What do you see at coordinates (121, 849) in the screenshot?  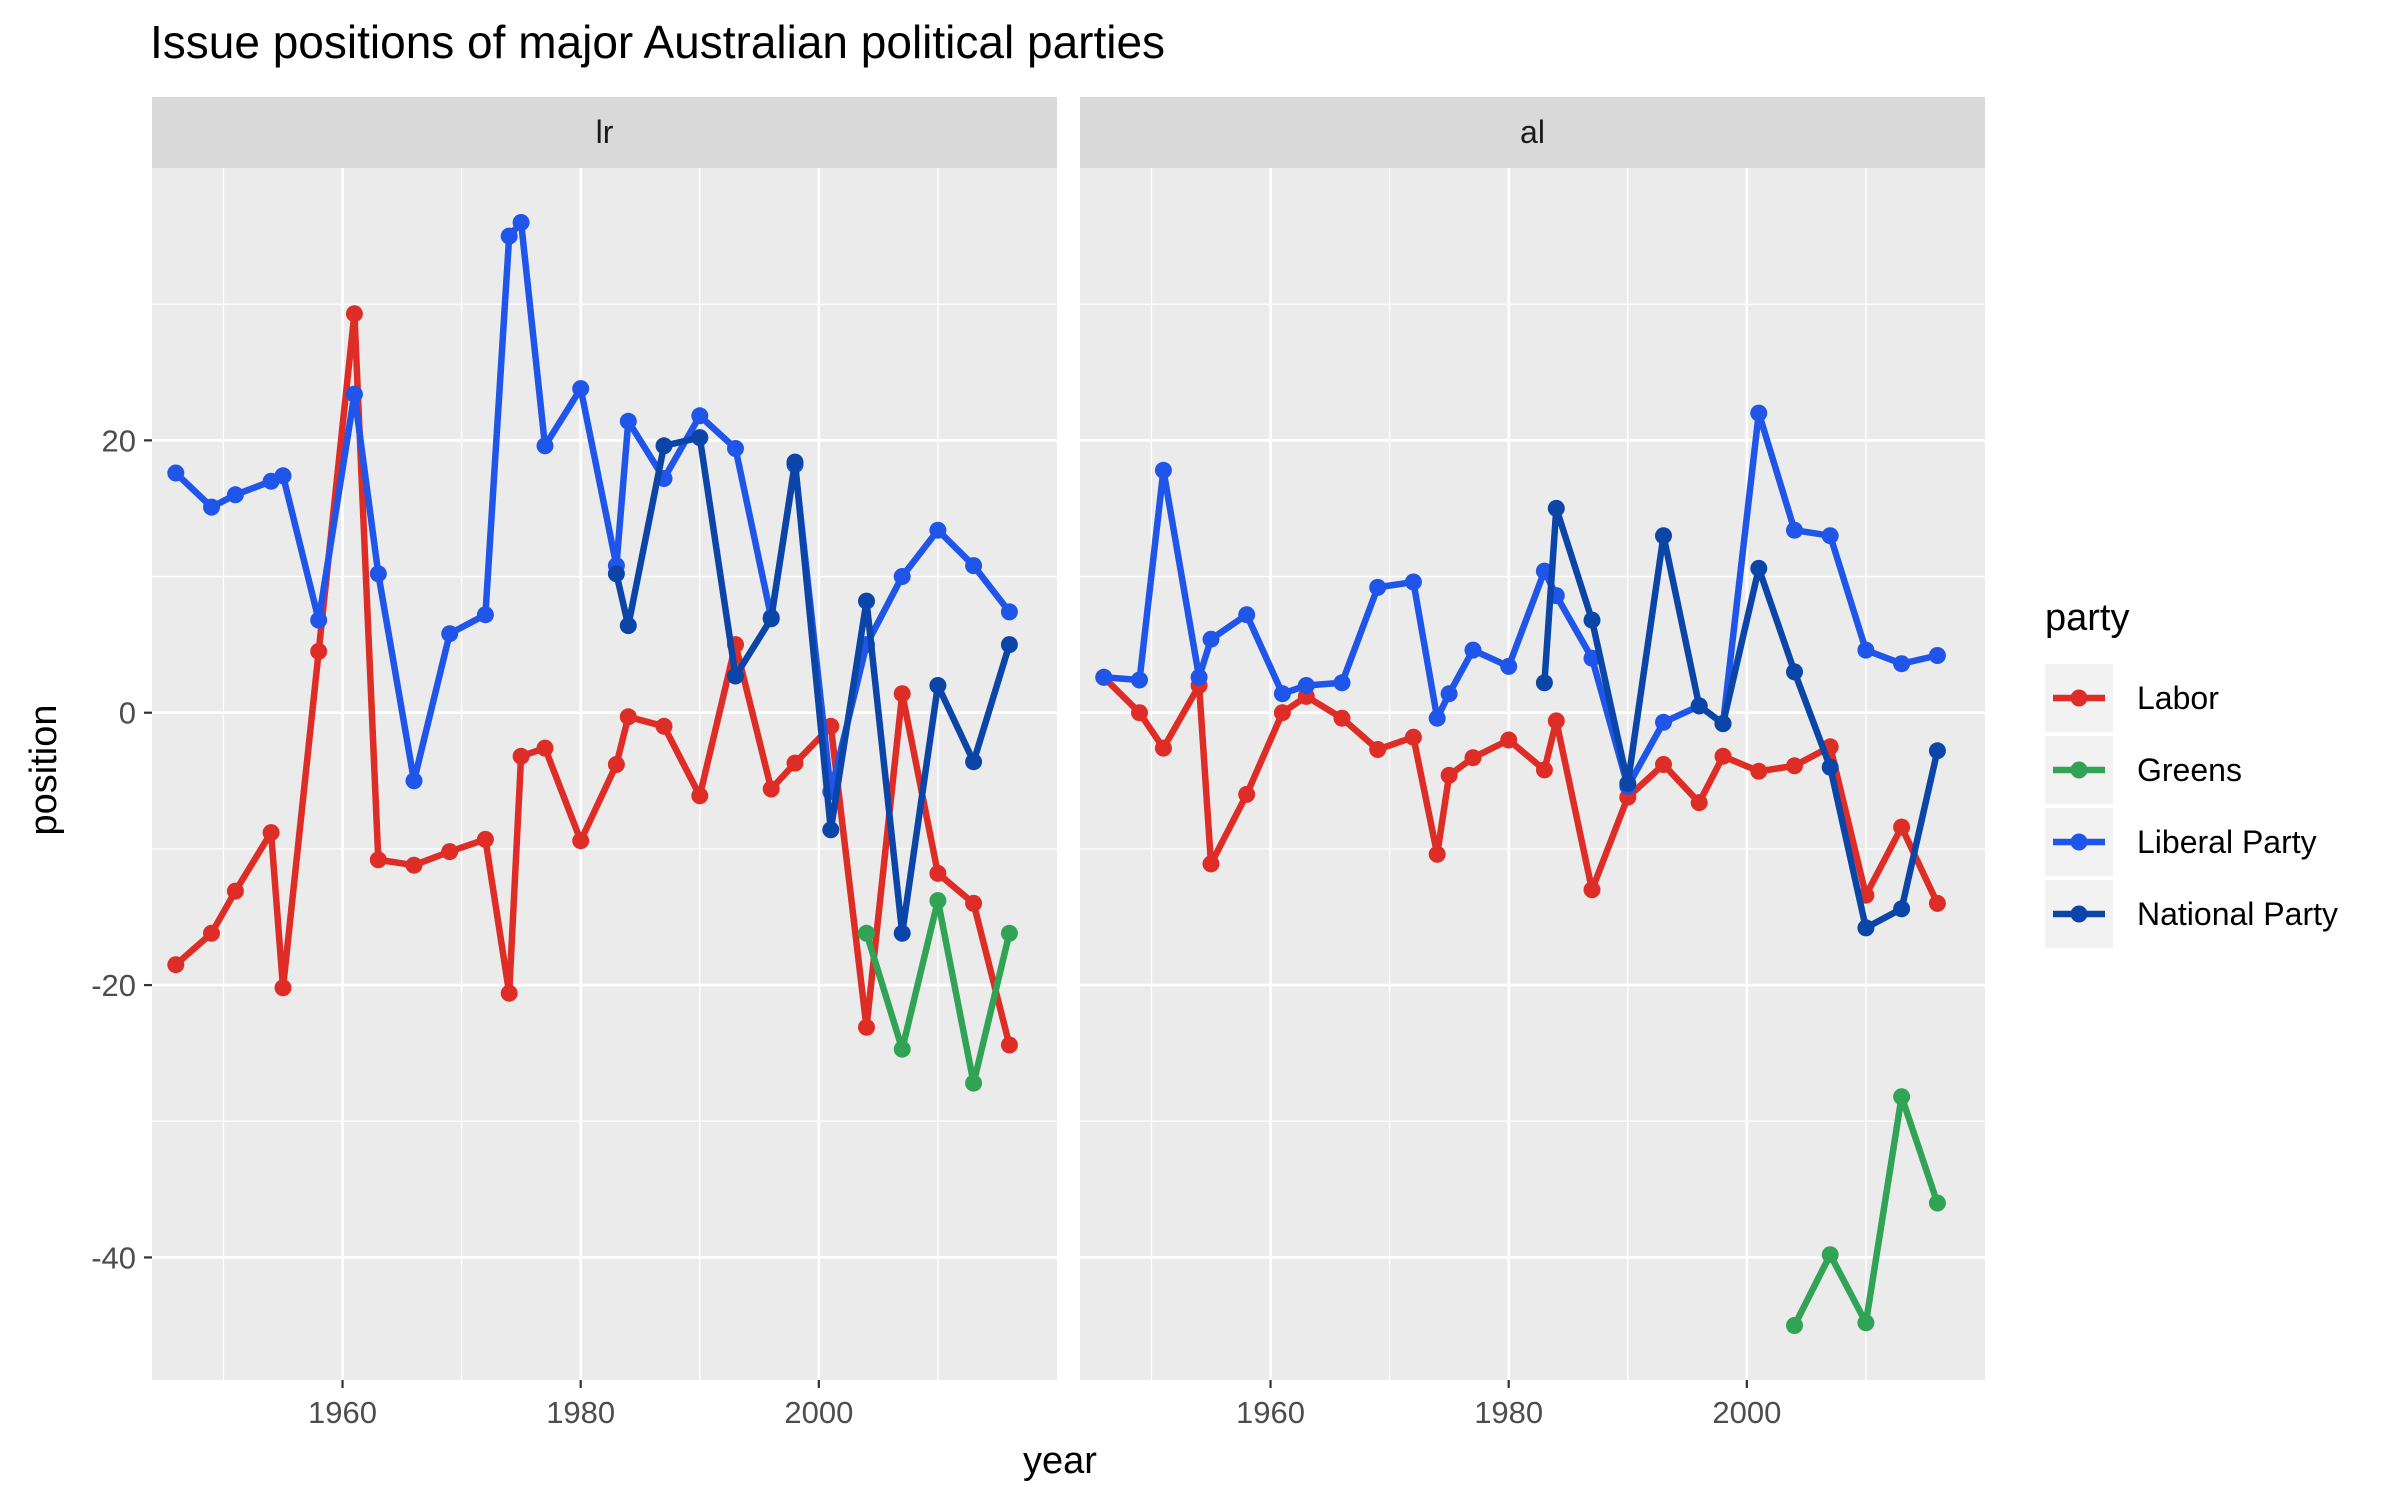 I see `y-axis: -40 -20 0 20` at bounding box center [121, 849].